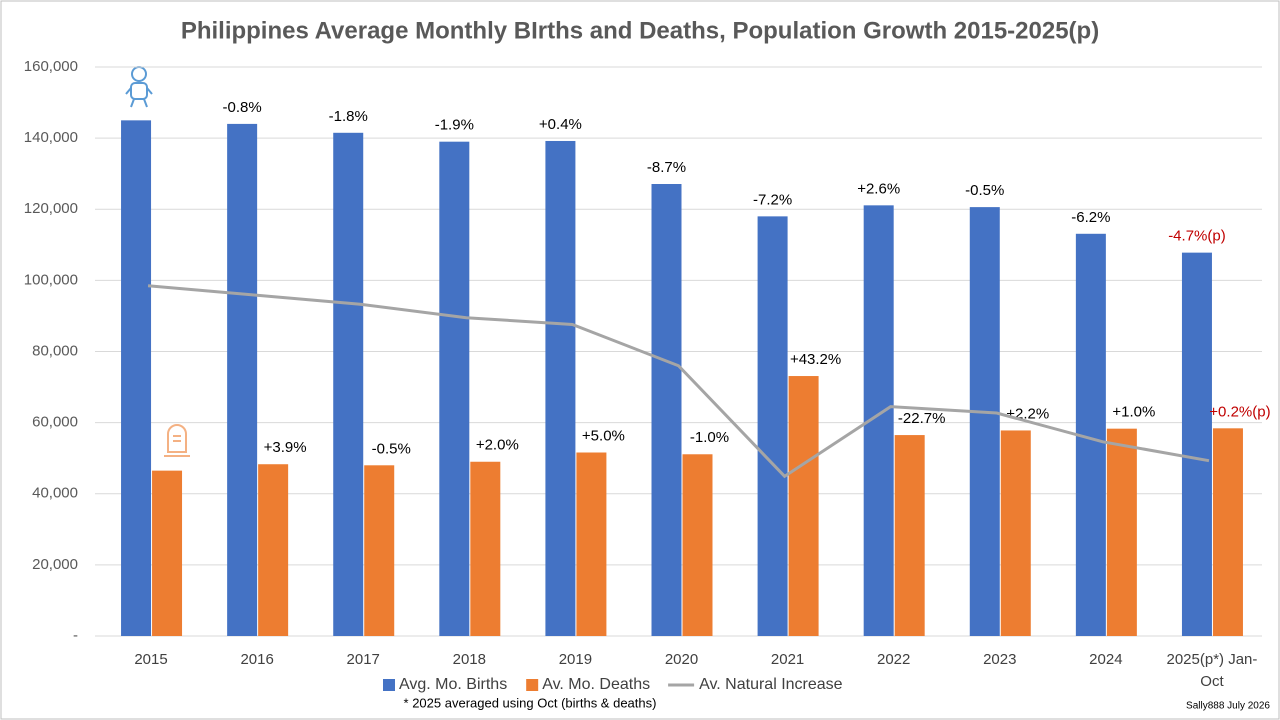 The width and height of the screenshot is (1280, 720). I want to click on change-label: +0.2%(p), so click(1239, 411).